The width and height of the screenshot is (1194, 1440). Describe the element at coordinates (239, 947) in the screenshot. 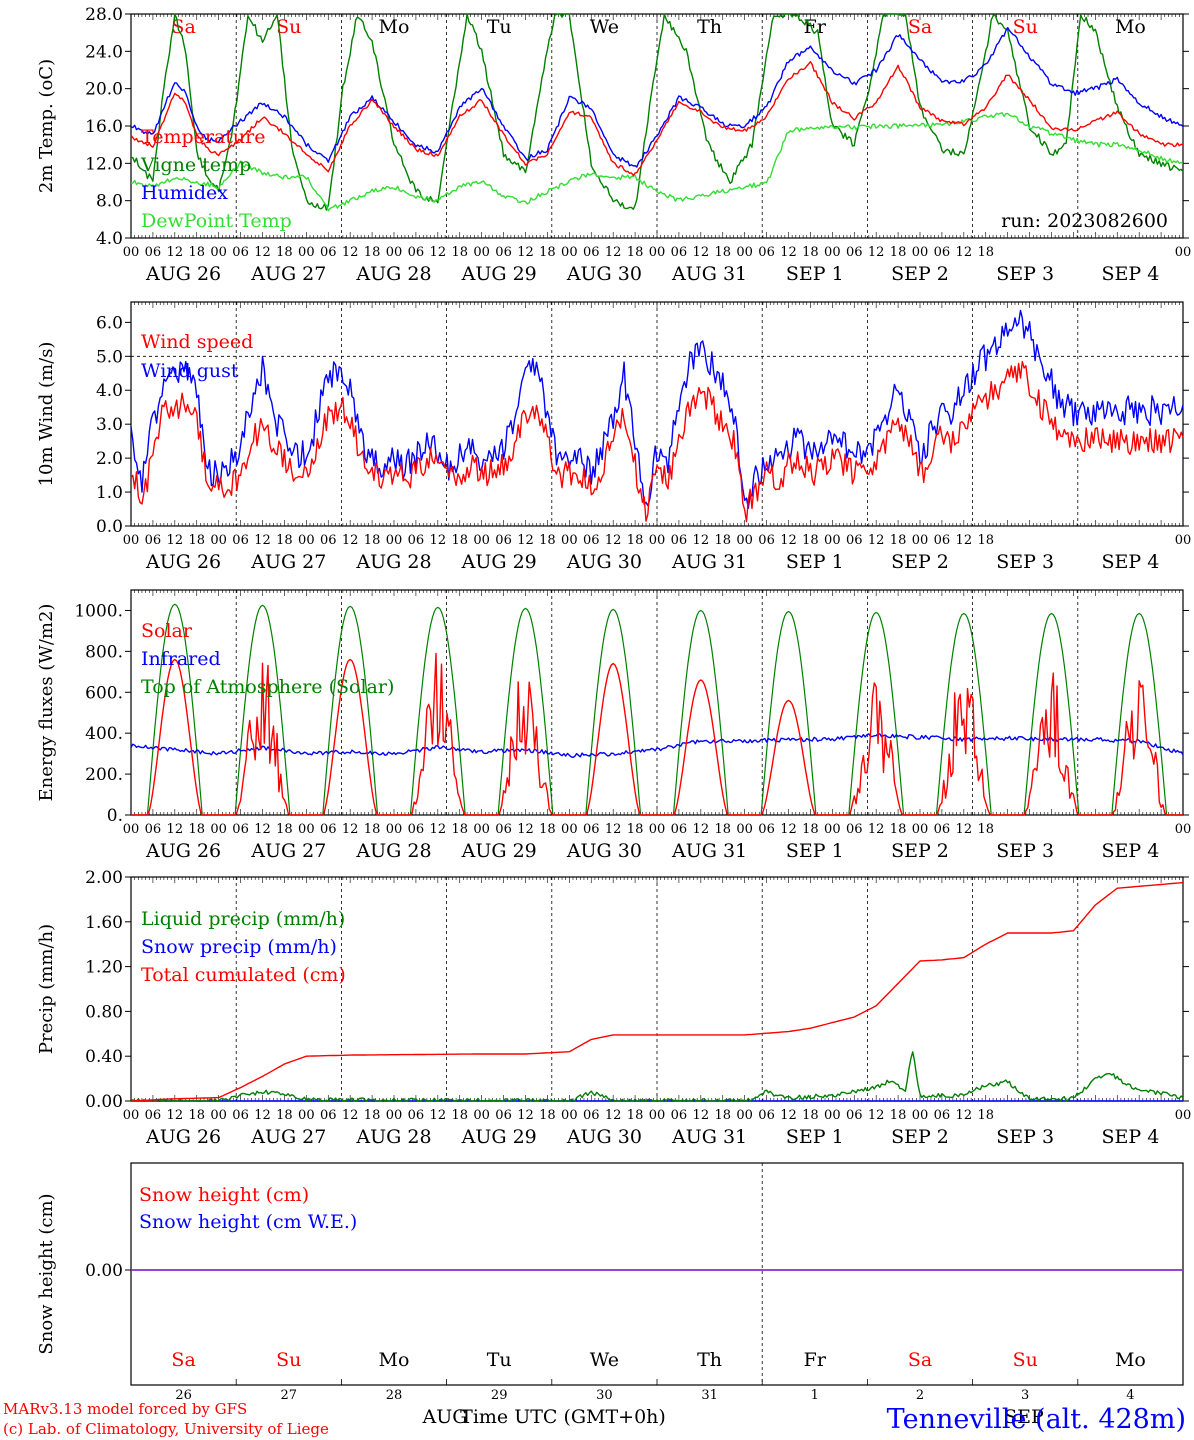

I see `legend-entry: Snow precip (mm/h)` at that location.